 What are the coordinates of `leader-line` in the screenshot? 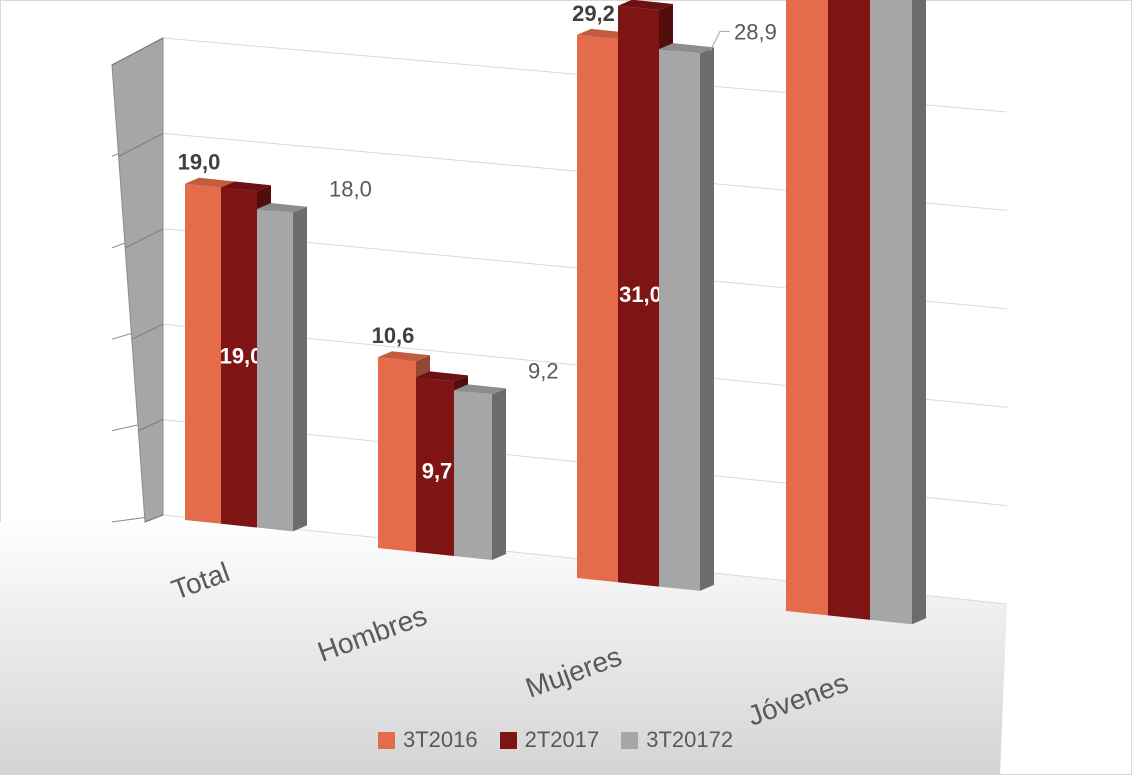 It's located at (719, 41).